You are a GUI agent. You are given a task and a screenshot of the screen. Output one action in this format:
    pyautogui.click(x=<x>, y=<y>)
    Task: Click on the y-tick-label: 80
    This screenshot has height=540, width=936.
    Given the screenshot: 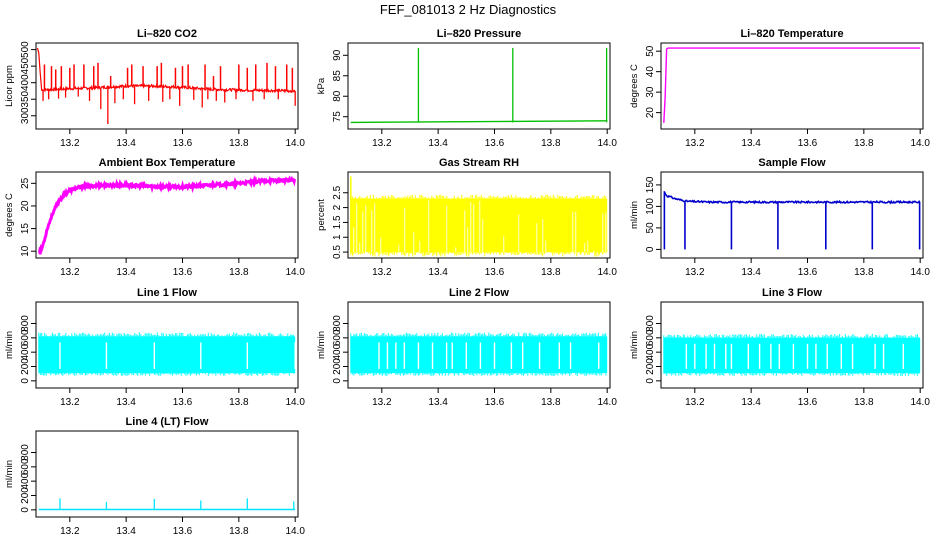 What is the action you would take?
    pyautogui.click(x=337, y=96)
    